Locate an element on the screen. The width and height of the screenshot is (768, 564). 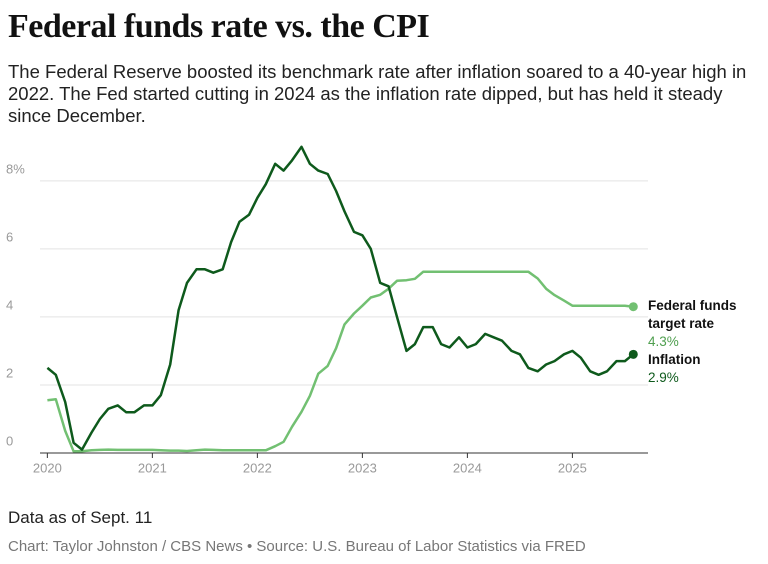
x-tick-label: 2025 is located at coordinates (572, 467).